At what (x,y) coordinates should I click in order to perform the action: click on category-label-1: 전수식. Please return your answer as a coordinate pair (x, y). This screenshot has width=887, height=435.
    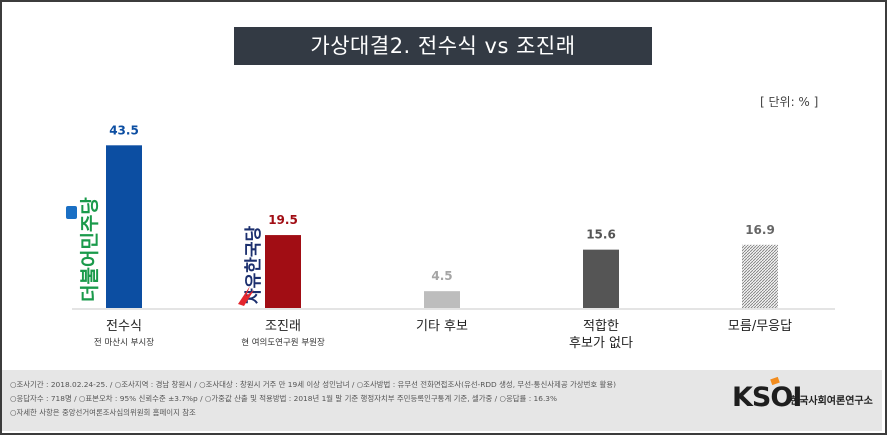
    Looking at the image, I should click on (124, 326).